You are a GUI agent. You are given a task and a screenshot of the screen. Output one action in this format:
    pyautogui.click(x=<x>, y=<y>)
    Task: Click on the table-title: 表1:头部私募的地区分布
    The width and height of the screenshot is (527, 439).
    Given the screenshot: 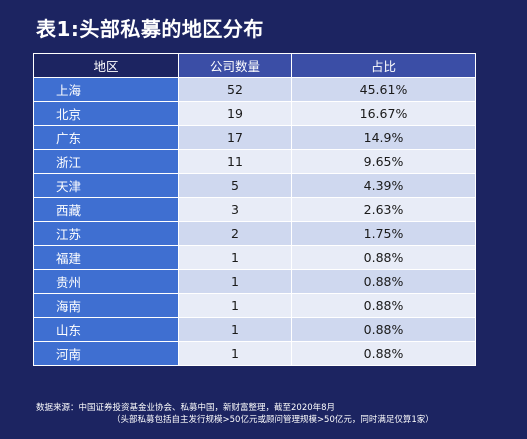 What is the action you would take?
    pyautogui.click(x=150, y=29)
    